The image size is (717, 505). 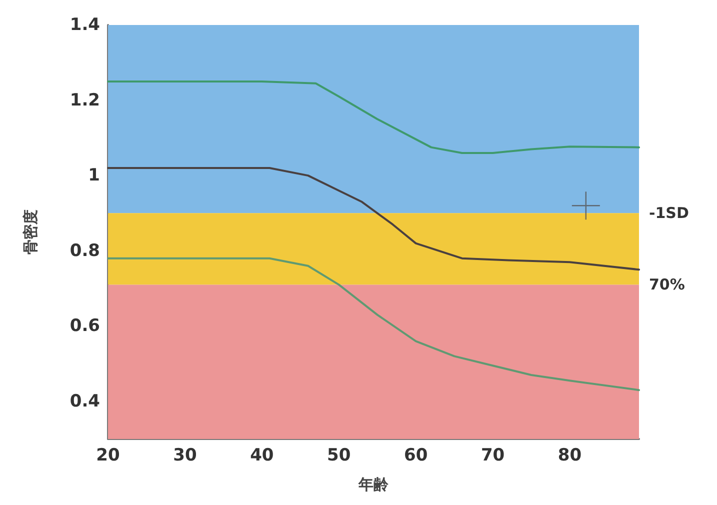 What do you see at coordinates (667, 285) in the screenshot?
I see `band-label: 70%` at bounding box center [667, 285].